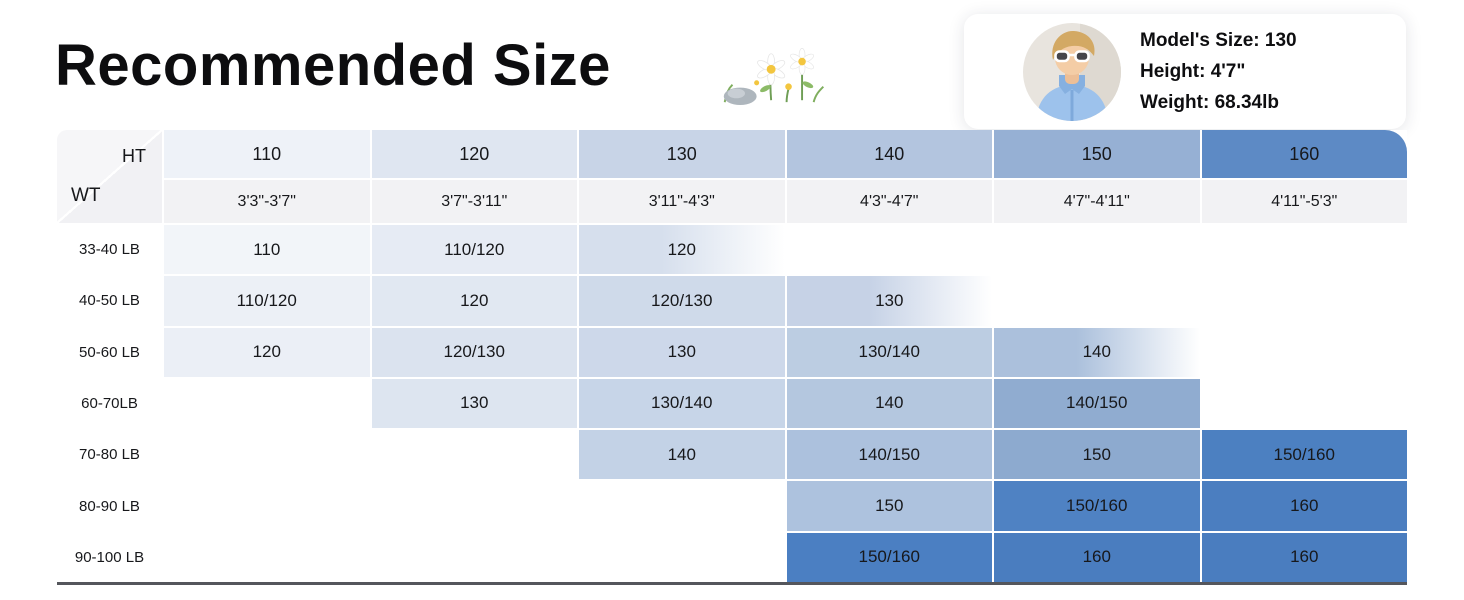  Describe the element at coordinates (1304, 154) in the screenshot. I see `size-header-cell: 160` at that location.